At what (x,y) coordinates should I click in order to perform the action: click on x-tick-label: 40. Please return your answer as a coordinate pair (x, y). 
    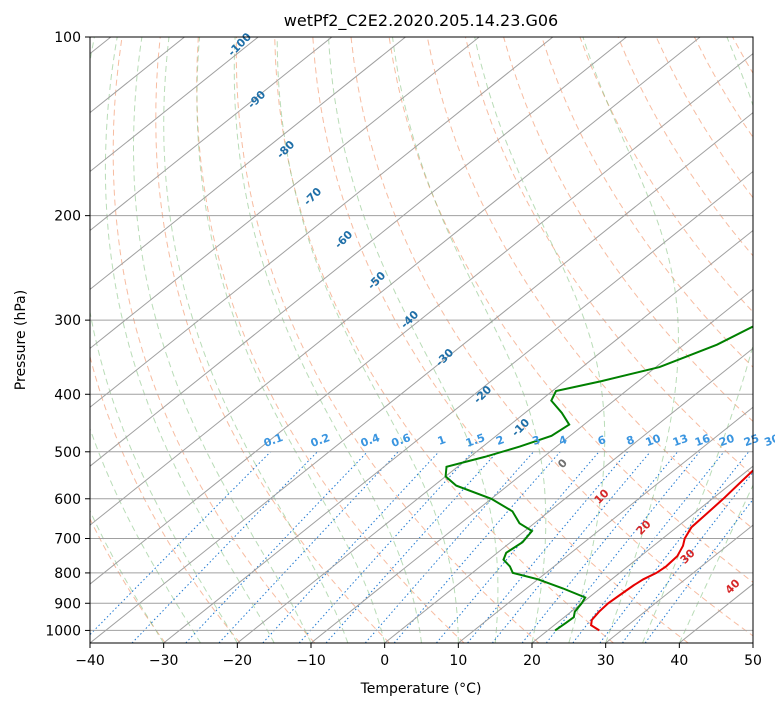
    Looking at the image, I should click on (679, 661).